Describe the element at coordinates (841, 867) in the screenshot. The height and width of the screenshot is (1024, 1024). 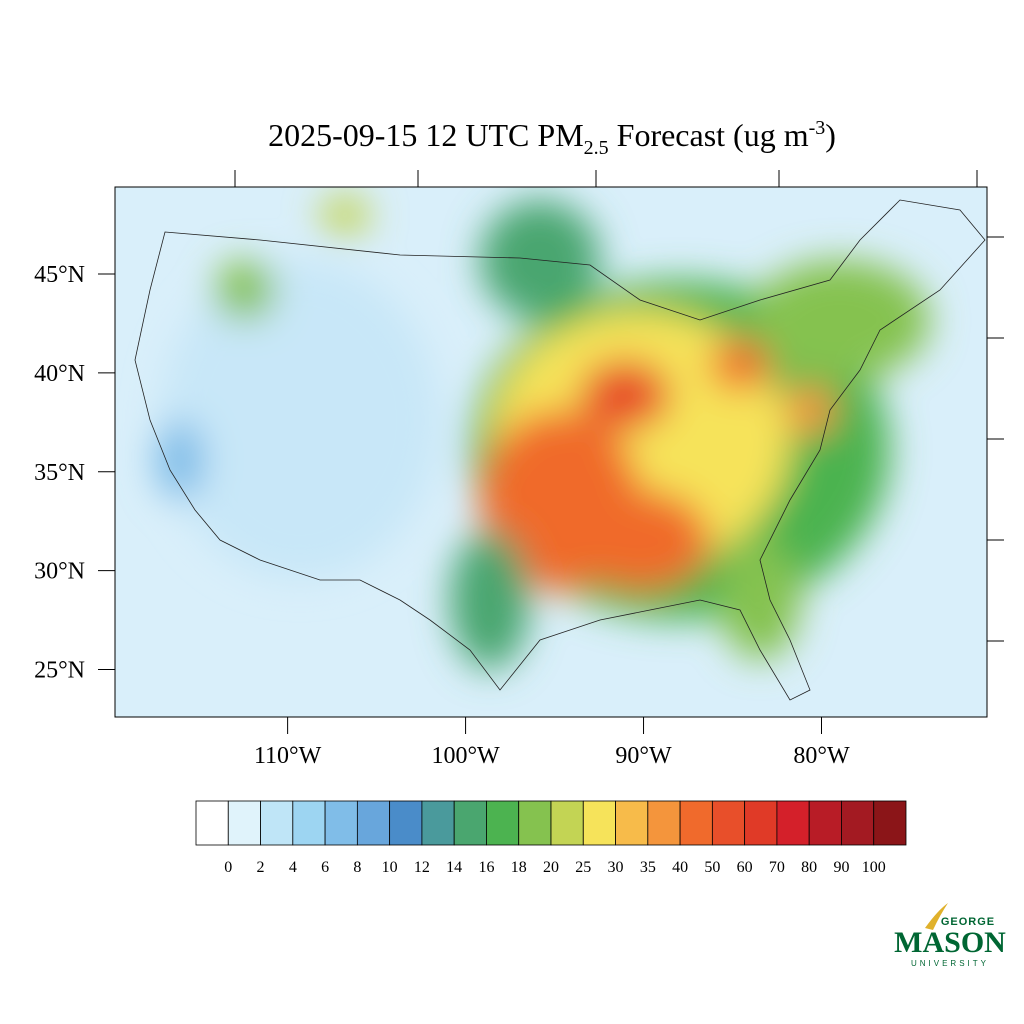
I see `colorbar-label: 90` at that location.